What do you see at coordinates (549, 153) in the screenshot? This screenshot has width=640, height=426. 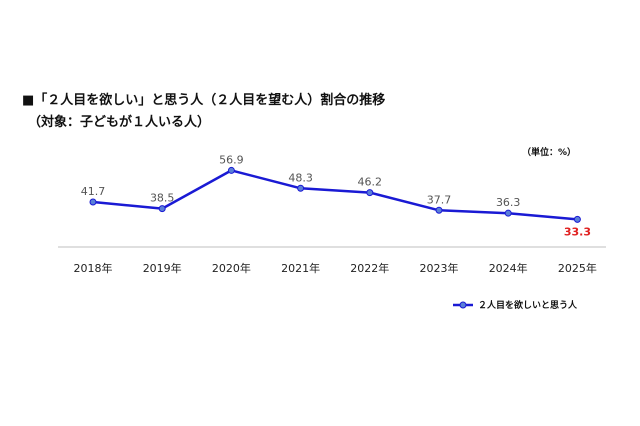 I see `unit-label: （単位：%）` at bounding box center [549, 153].